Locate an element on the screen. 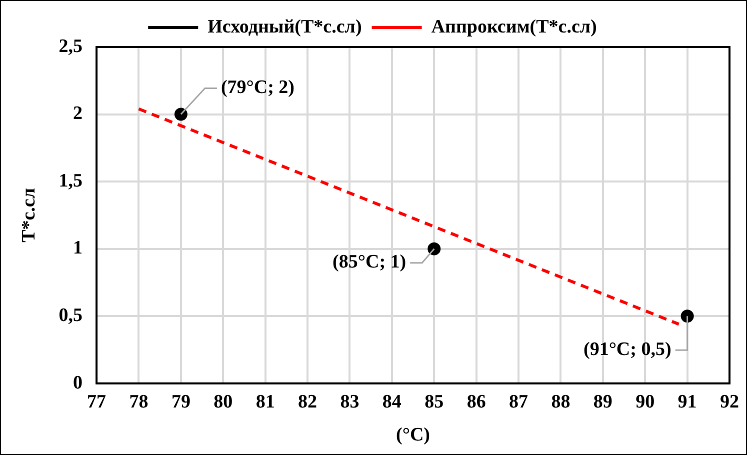 Image resolution: width=747 pixels, height=455 pixels. x-tick-label: 85 is located at coordinates (434, 402).